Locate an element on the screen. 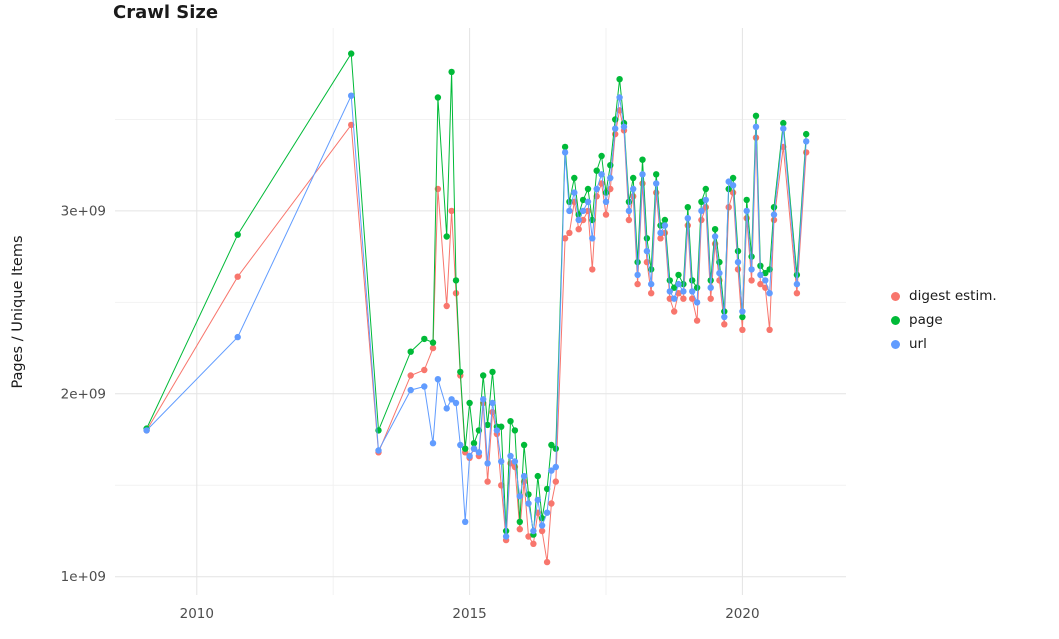 Image resolution: width=1059 pixels, height=639 pixels. legend-label-page: page is located at coordinates (926, 320).